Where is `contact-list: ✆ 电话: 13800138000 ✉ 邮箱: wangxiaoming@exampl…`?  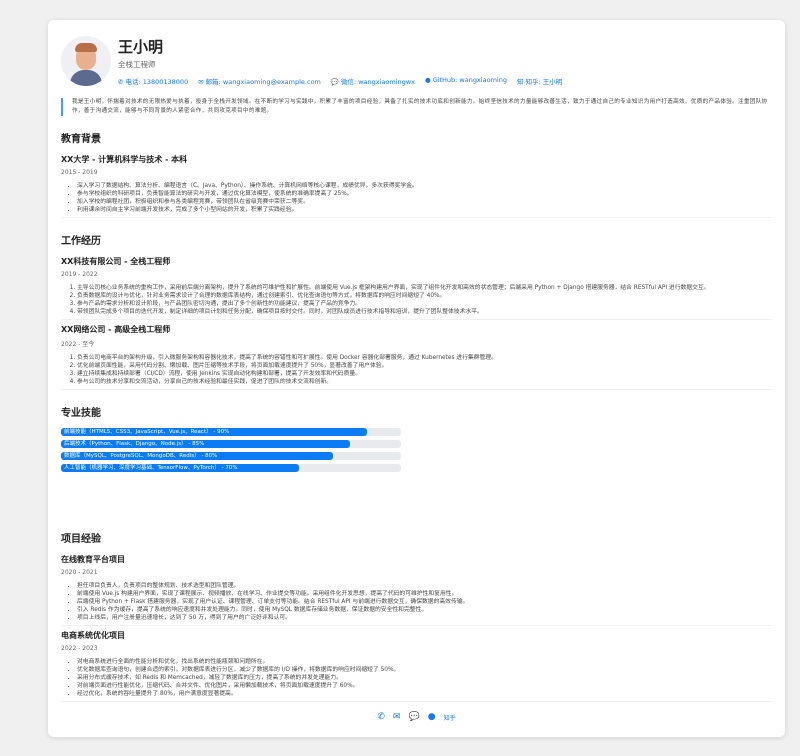 contact-list: ✆ 电话: 13800138000 ✉ 邮箱: wangxiaoming@exampl… is located at coordinates (340, 81).